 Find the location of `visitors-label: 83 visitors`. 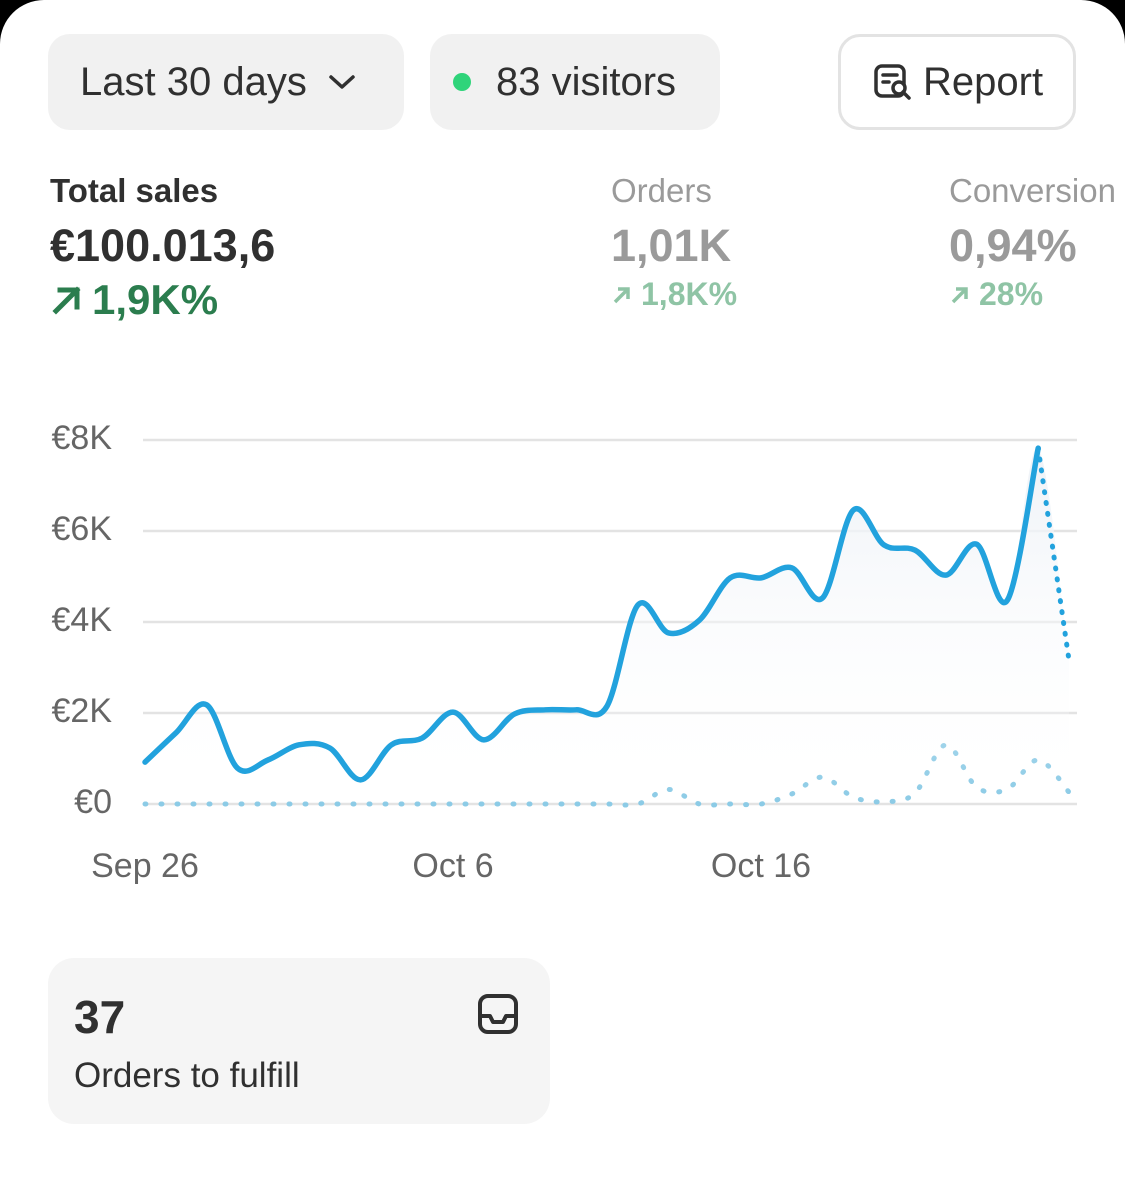

visitors-label: 83 visitors is located at coordinates (586, 81).